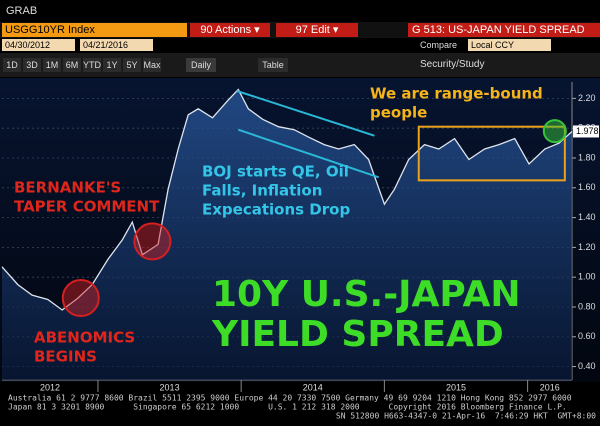  Describe the element at coordinates (112, 65) in the screenshot. I see `range-button: 1Y` at that location.